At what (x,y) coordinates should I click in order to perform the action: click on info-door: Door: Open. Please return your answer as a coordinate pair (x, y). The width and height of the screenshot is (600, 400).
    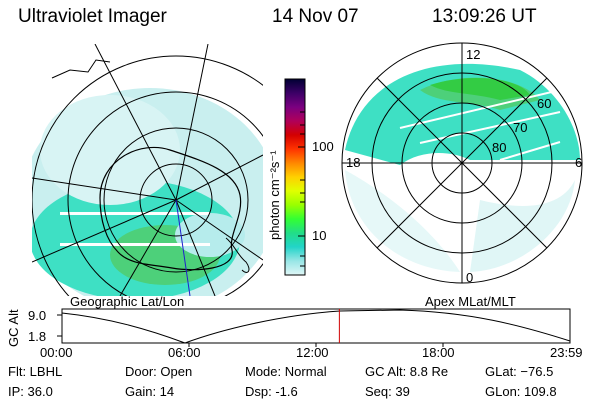
    Looking at the image, I should click on (158, 371).